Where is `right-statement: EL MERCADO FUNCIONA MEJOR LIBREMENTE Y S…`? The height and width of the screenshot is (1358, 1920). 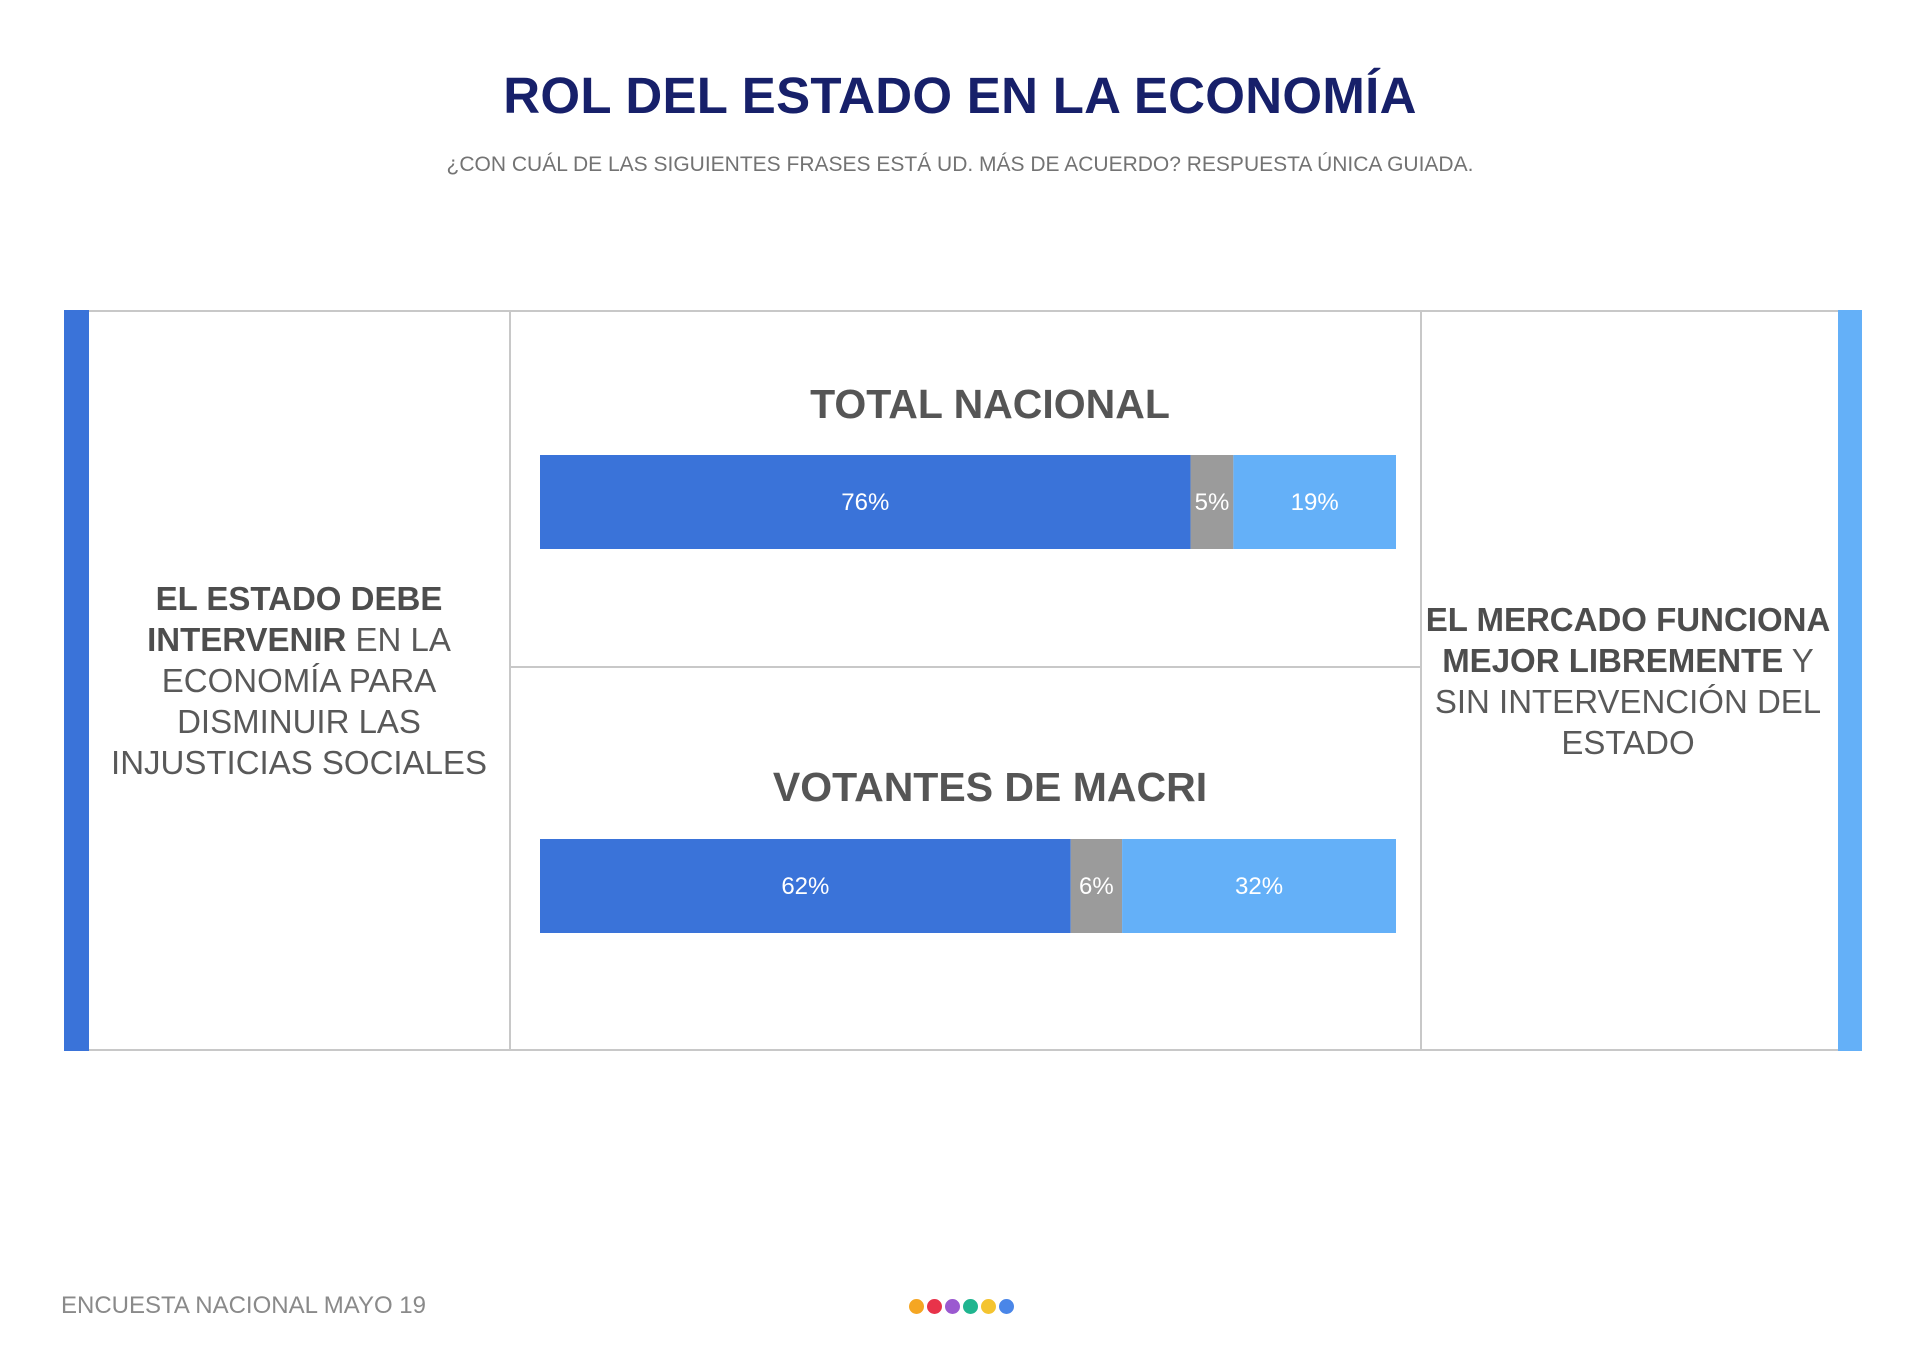
right-statement: EL MERCADO FUNCIONA MEJOR LIBREMENTE Y S… is located at coordinates (1628, 681).